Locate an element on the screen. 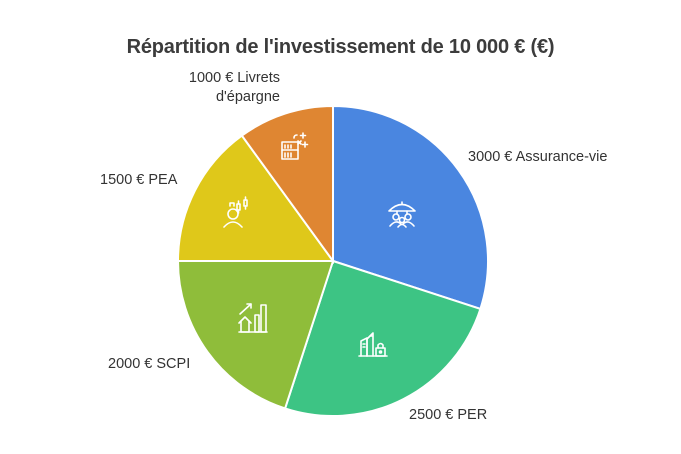 The width and height of the screenshot is (681, 454). umbrella-family-icon is located at coordinates (402, 214).